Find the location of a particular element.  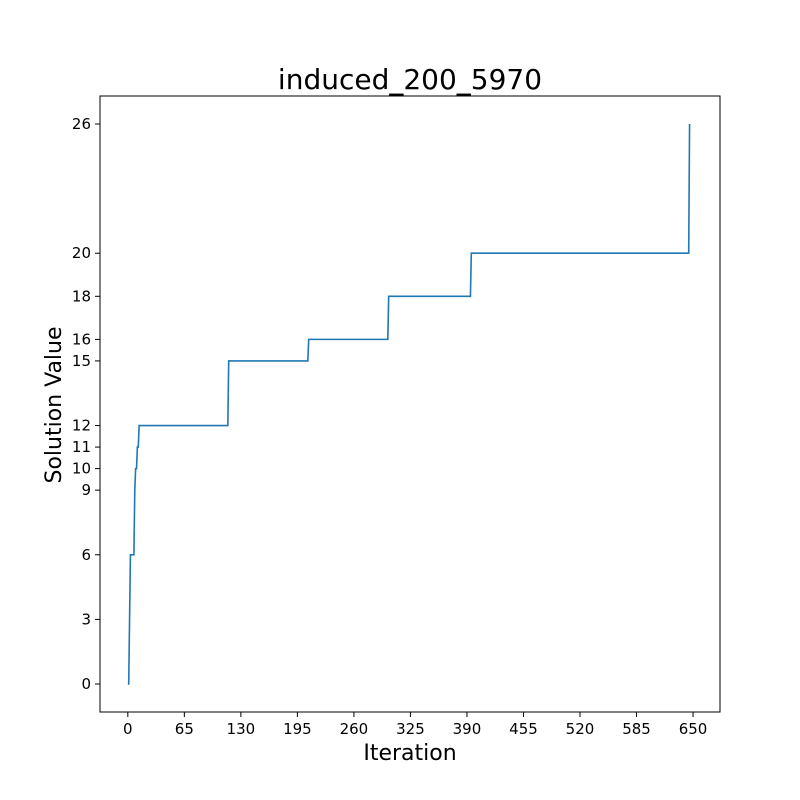

y-tick-label: 11 is located at coordinates (81, 447).